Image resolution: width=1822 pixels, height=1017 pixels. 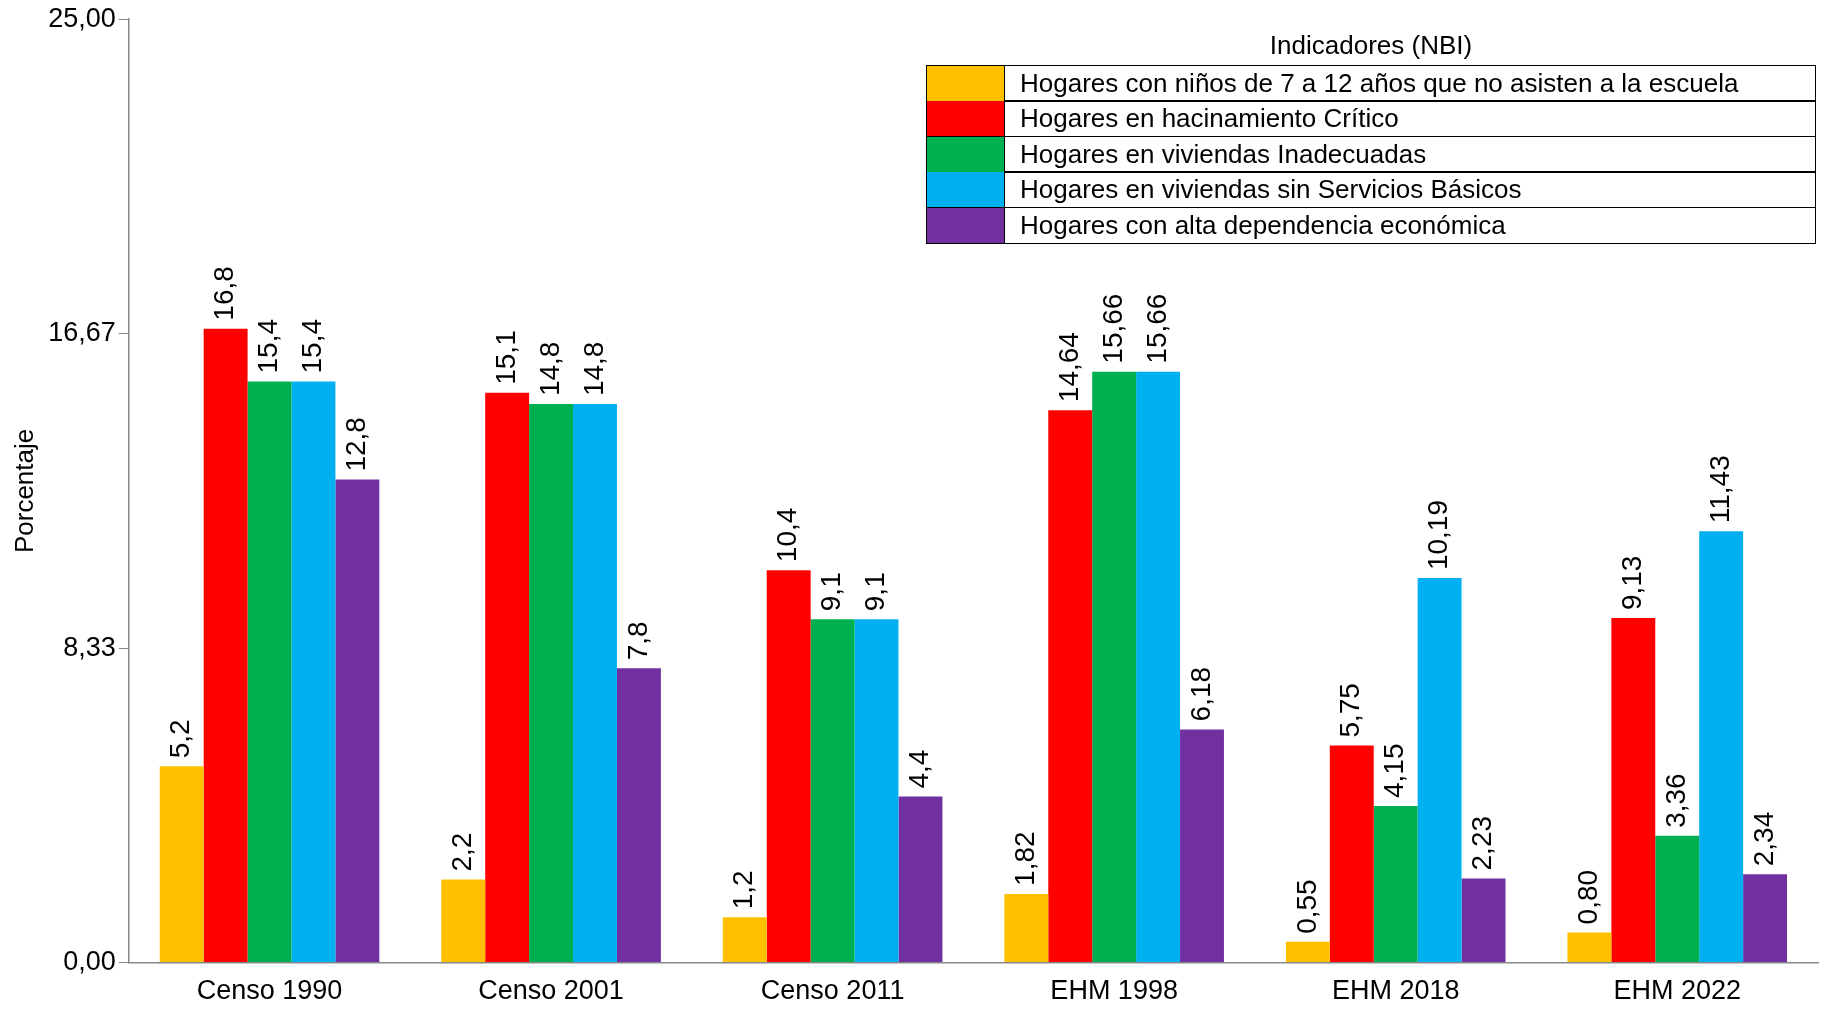 What do you see at coordinates (1395, 990) in the screenshot?
I see `x-tick-label: EHM 2018` at bounding box center [1395, 990].